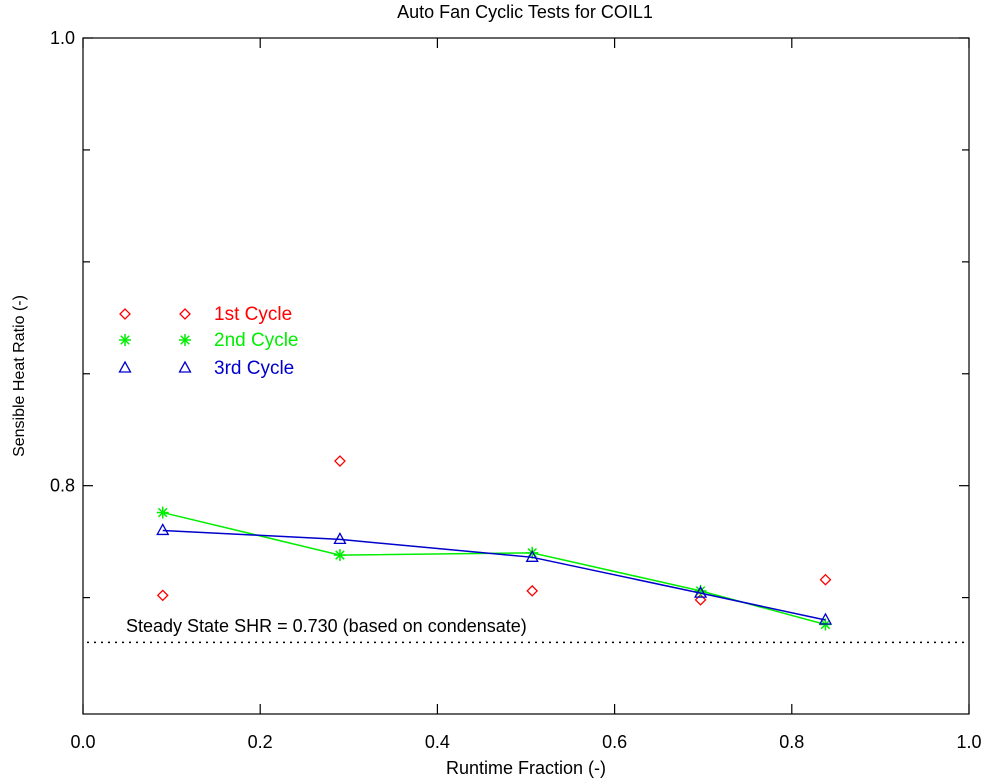 The image size is (990, 784). I want to click on legend-label: 2nd Cycle, so click(256, 340).